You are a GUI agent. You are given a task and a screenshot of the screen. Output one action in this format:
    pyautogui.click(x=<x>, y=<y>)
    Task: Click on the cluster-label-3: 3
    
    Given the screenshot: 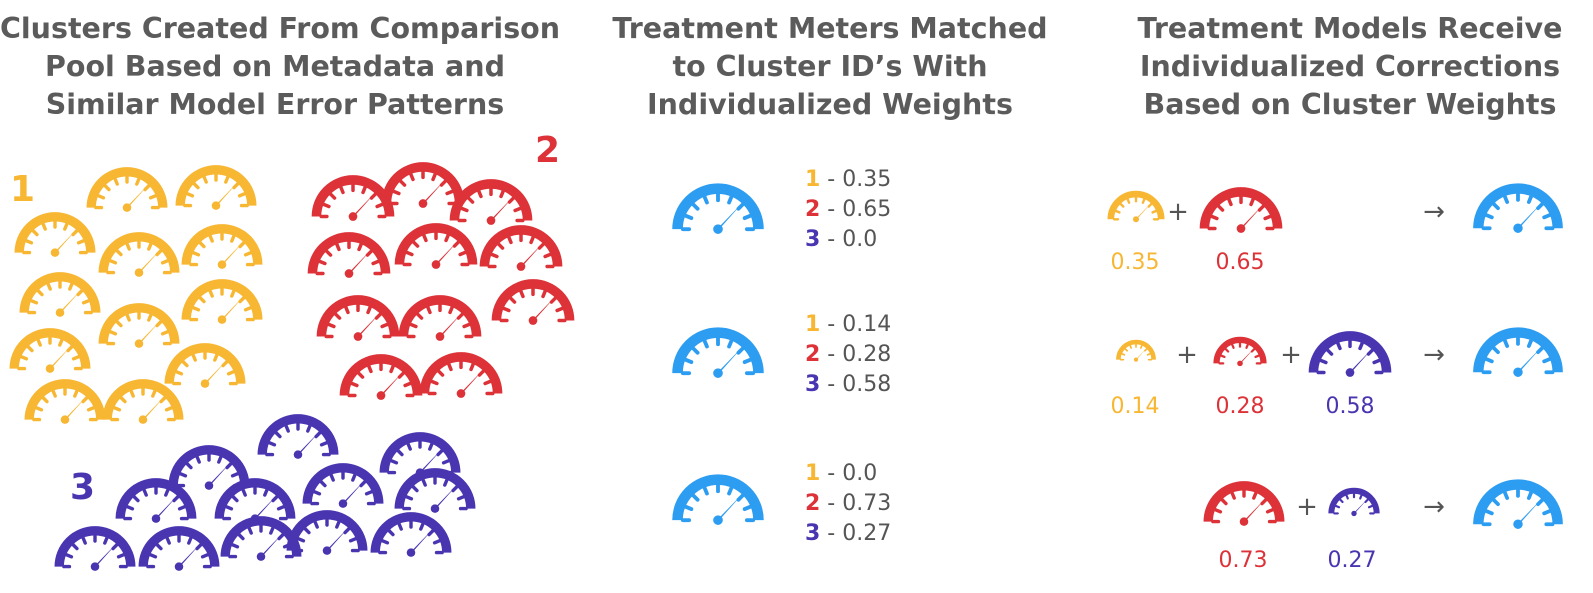 What is the action you would take?
    pyautogui.click(x=83, y=487)
    